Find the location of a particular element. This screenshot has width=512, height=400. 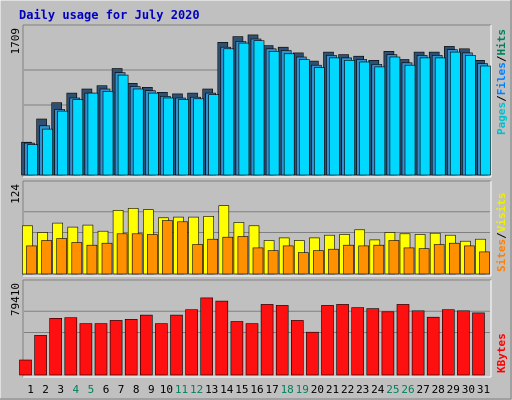

x-tick-label-3: 3 is located at coordinates (60, 389).